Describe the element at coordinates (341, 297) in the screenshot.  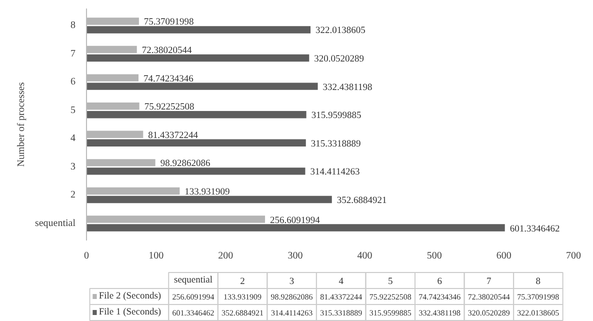
I see `text: 81.43372244` at that location.